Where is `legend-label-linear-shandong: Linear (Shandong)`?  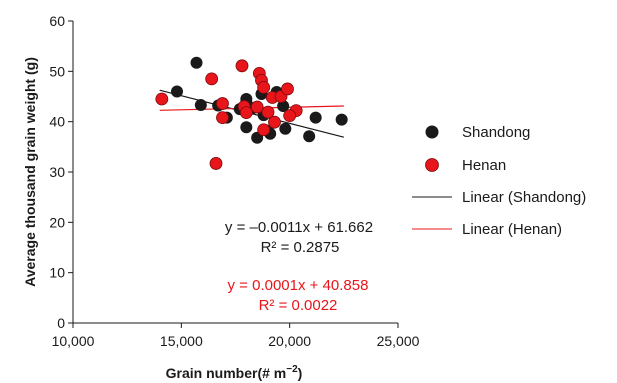
legend-label-linear-shandong: Linear (Shandong) is located at coordinates (524, 197).